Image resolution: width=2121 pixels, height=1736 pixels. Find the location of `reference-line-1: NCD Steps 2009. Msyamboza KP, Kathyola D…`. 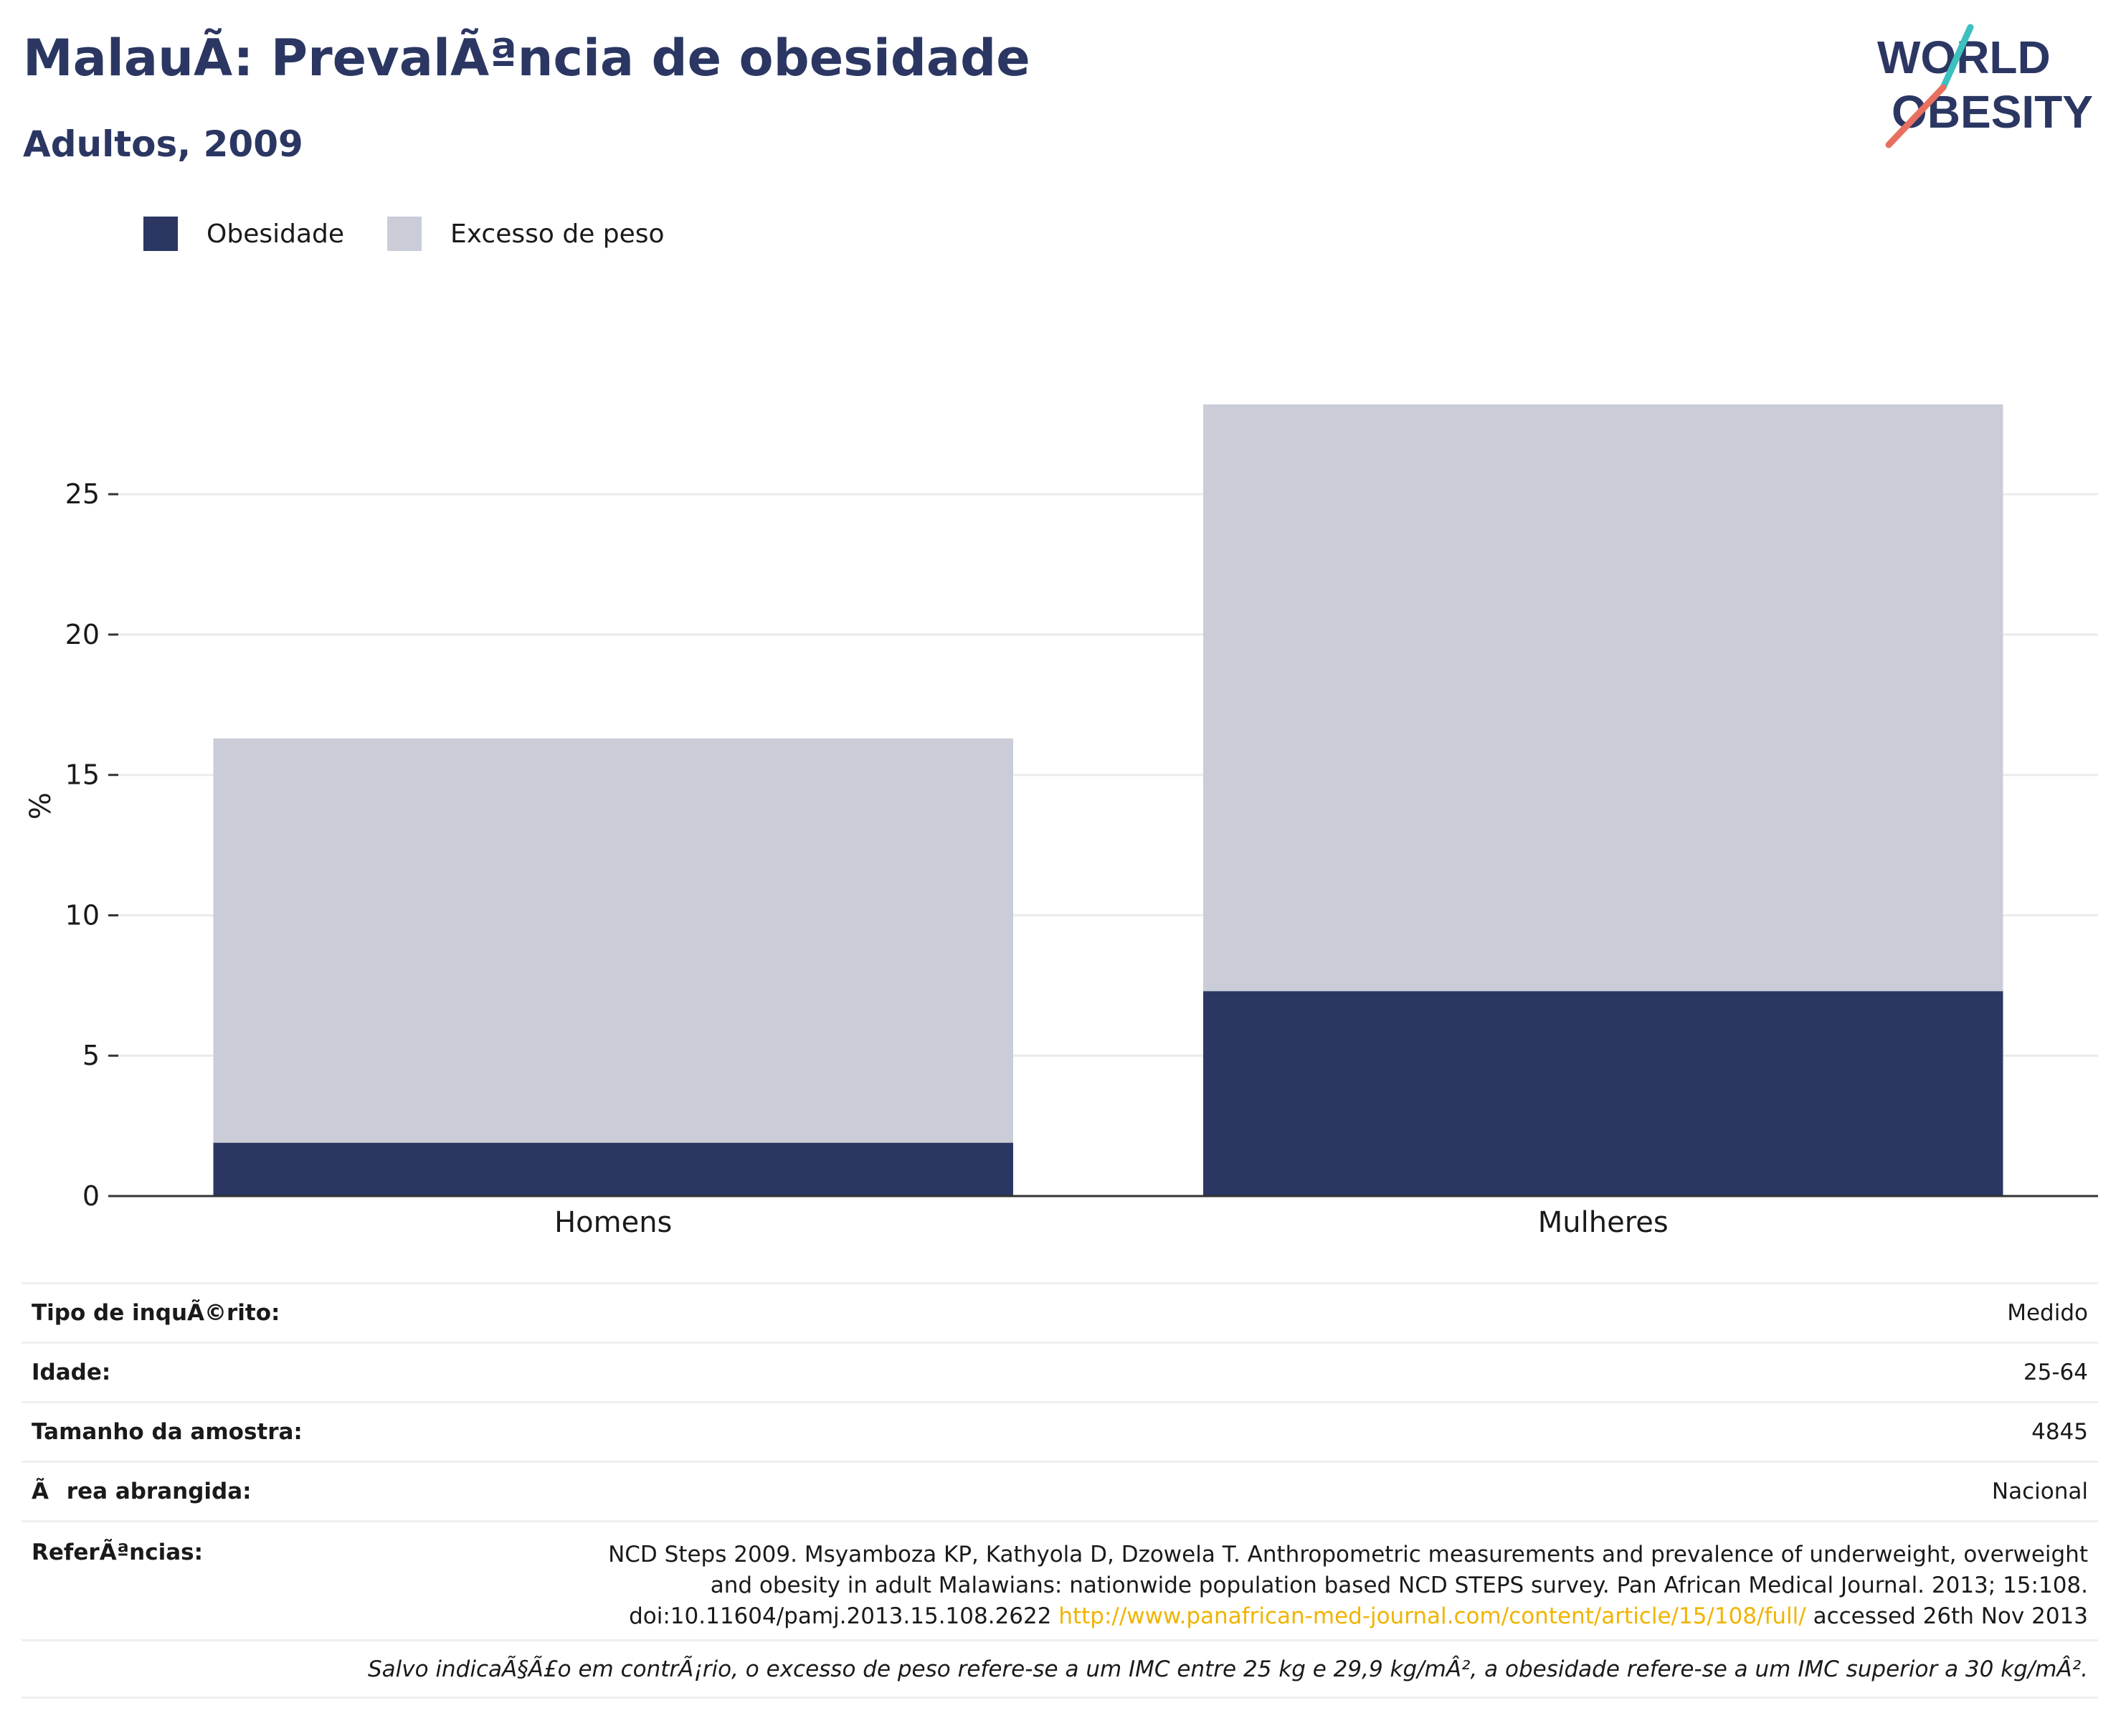

reference-line-1: NCD Steps 2009. Msyamboza KP, Kathyola D… is located at coordinates (1348, 1554).